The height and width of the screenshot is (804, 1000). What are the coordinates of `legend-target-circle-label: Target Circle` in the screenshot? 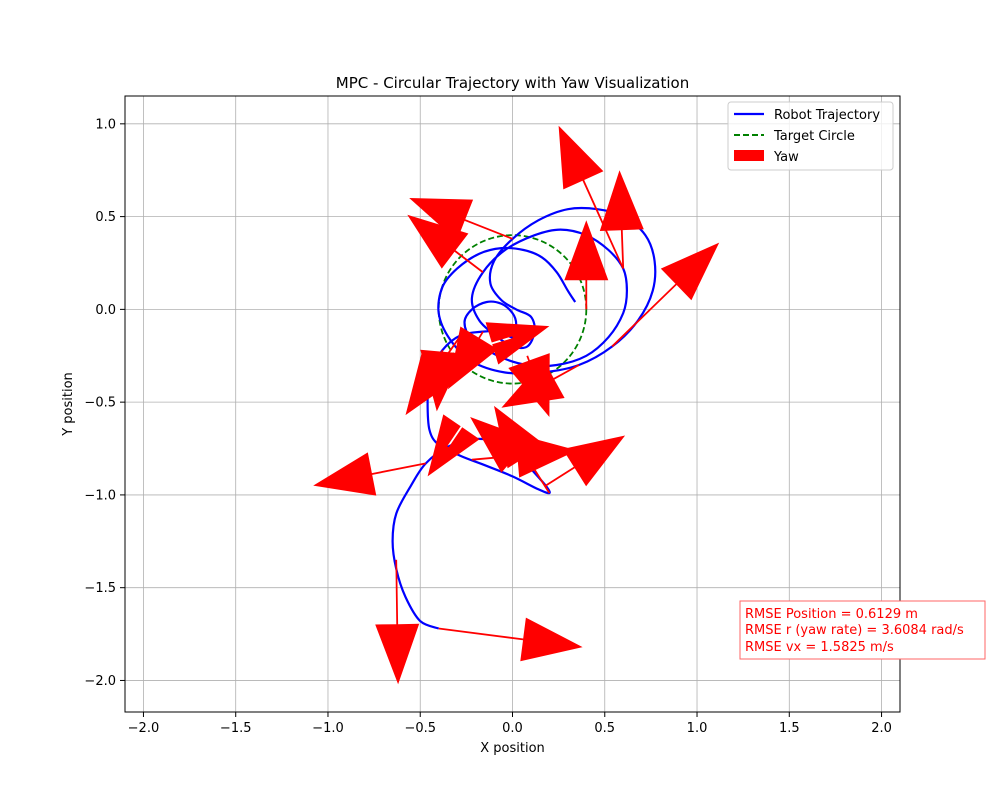 It's located at (814, 136).